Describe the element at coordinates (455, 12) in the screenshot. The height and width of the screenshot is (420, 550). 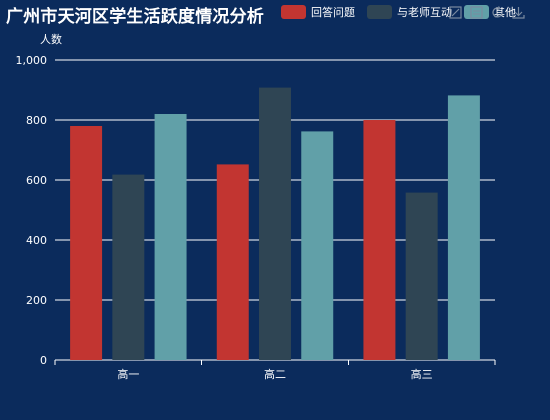
I see `mark-icon` at that location.